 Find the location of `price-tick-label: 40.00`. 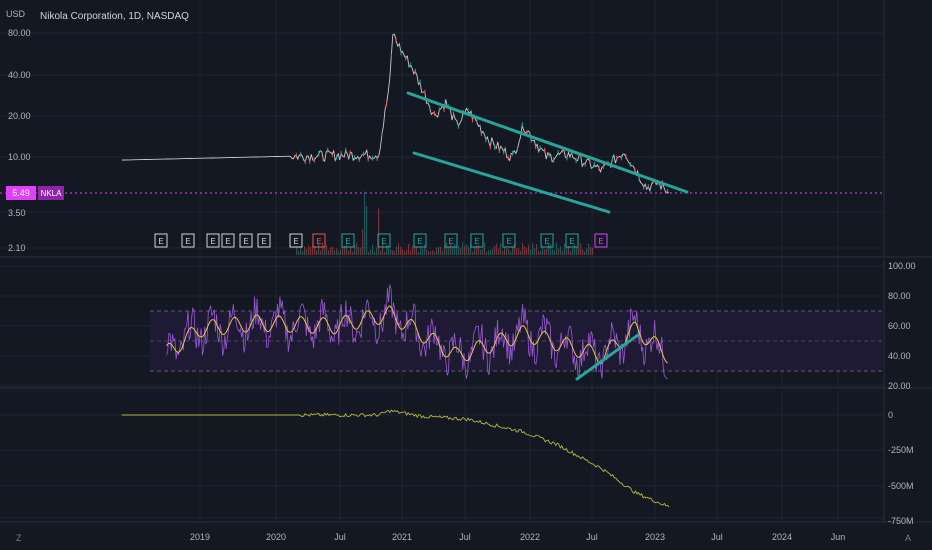

price-tick-label: 40.00 is located at coordinates (19, 75).